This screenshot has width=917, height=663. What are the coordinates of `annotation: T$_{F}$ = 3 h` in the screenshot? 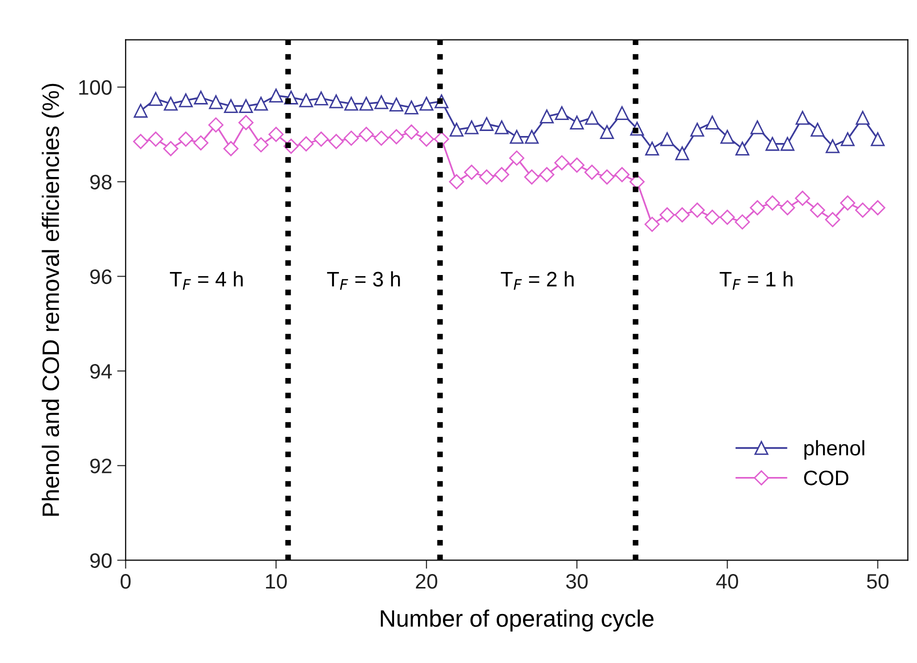 It's located at (363, 280).